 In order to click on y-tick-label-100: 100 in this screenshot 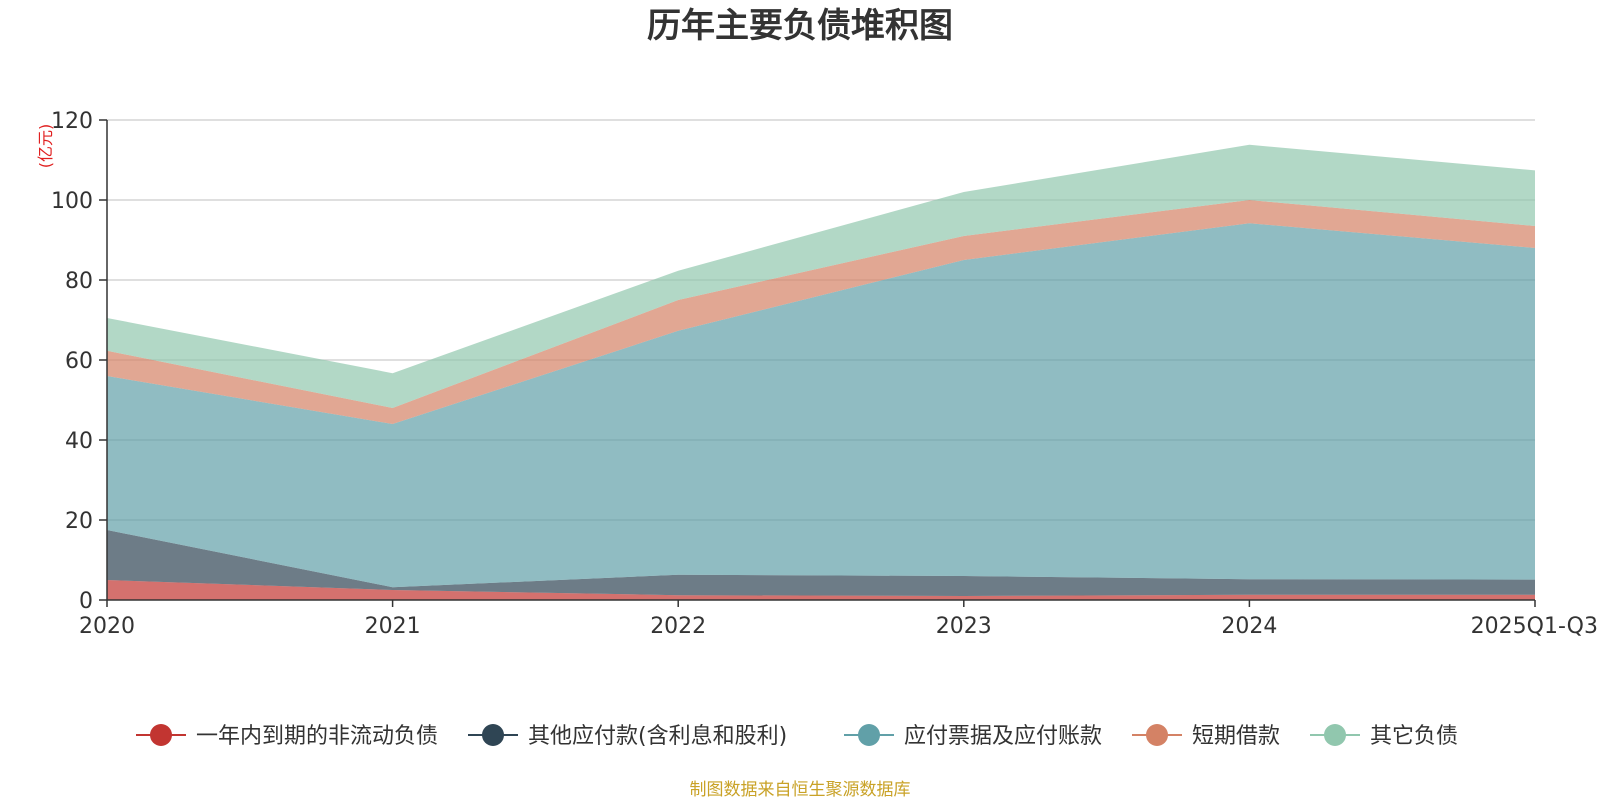, I will do `click(72, 201)`.